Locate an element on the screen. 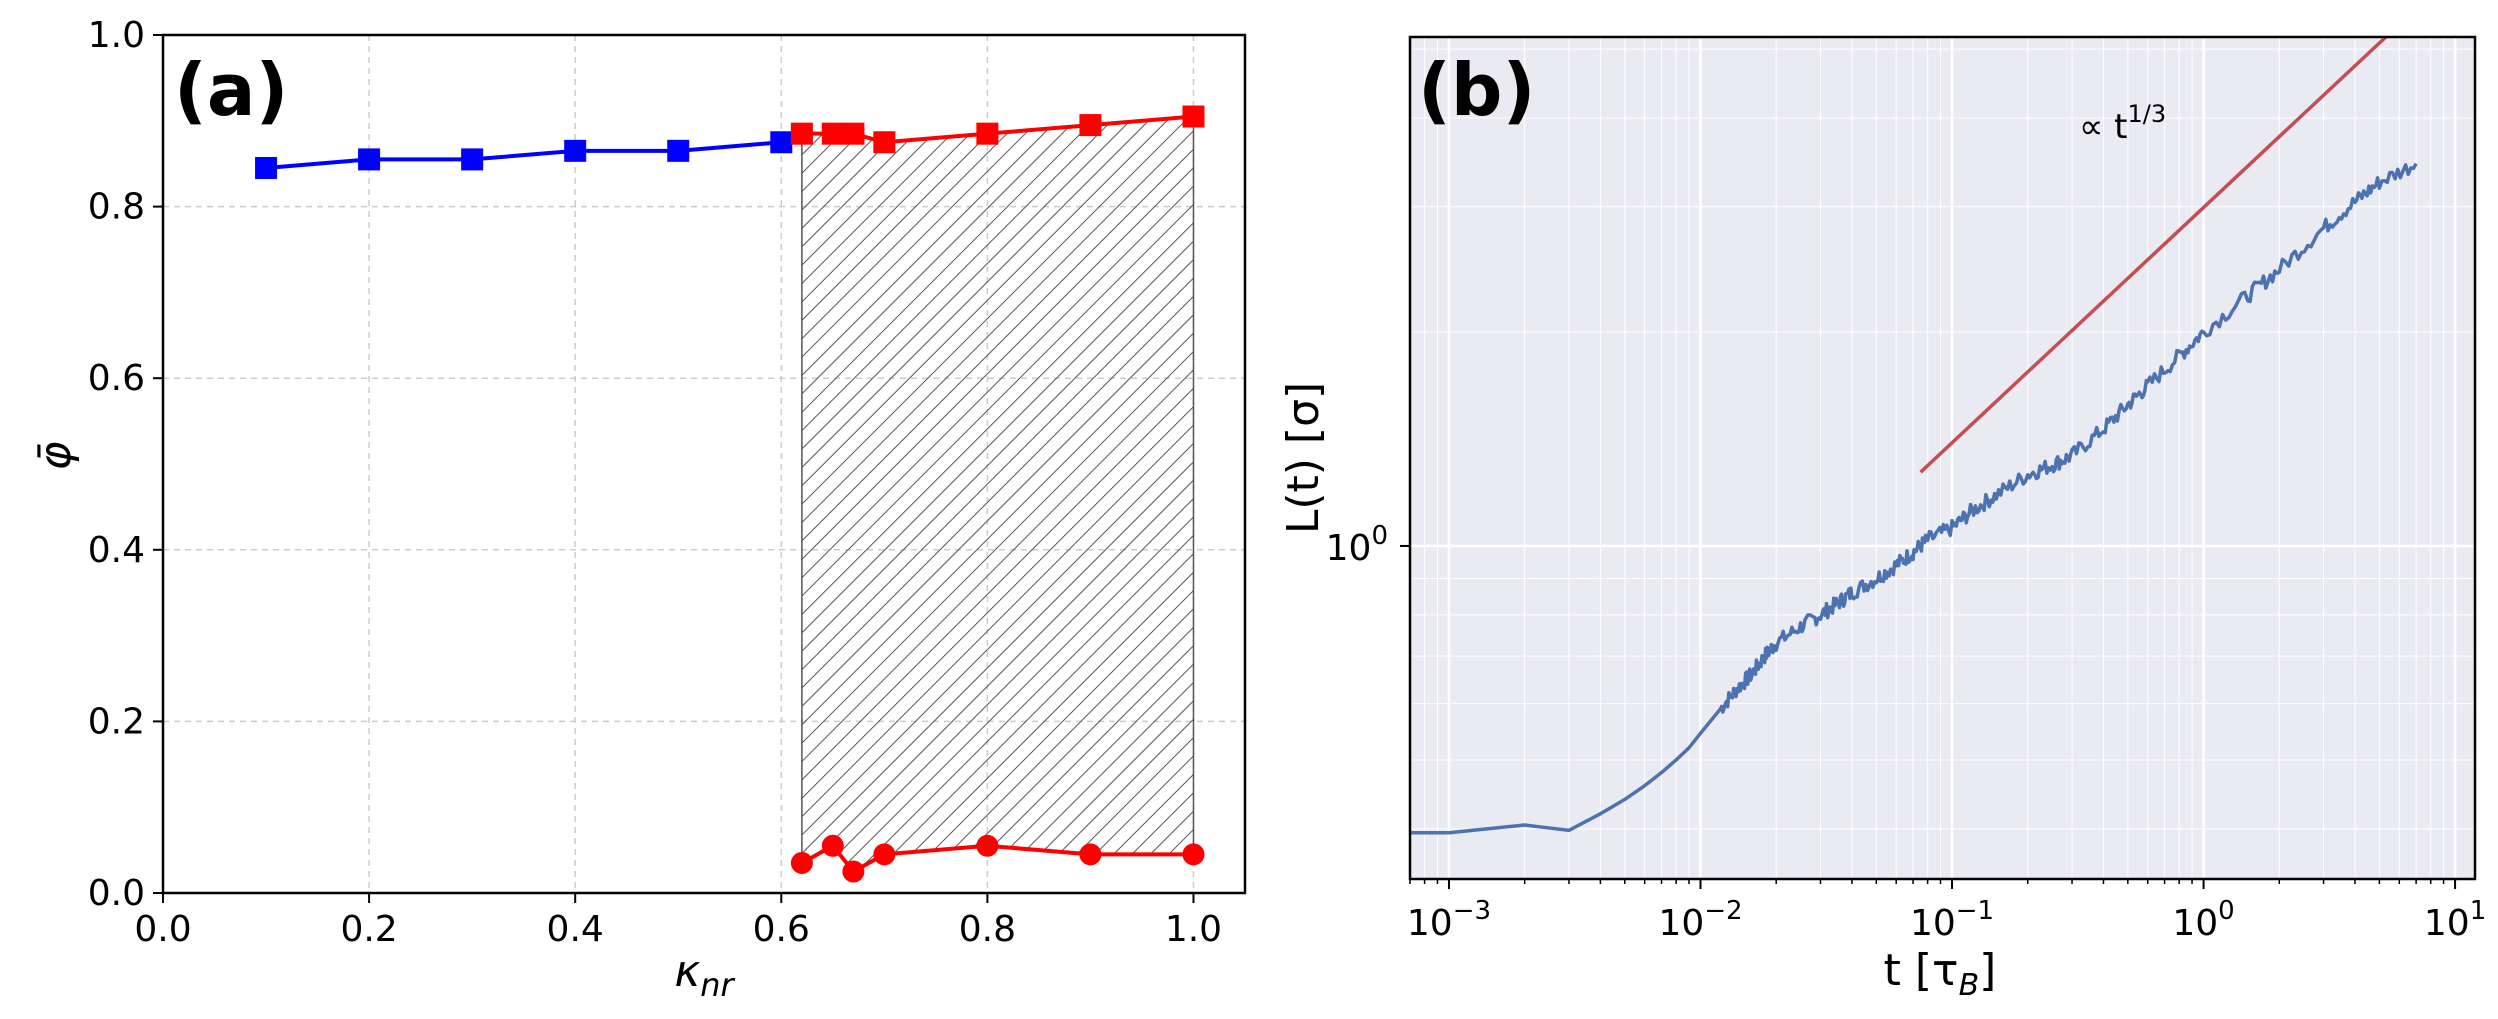  y-tick-label: 100 is located at coordinates (1357, 545).